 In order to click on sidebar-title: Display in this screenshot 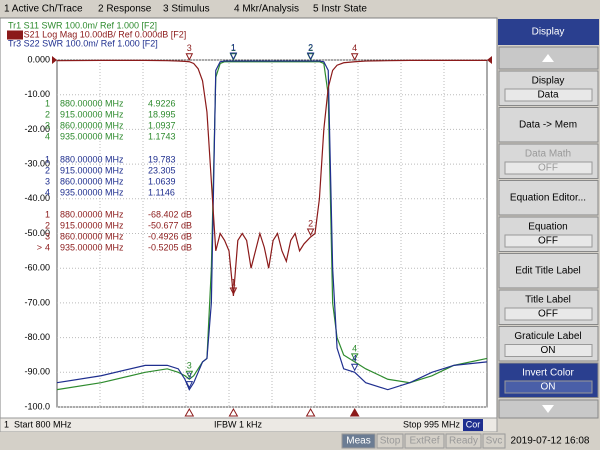, I will do `click(548, 32)`.